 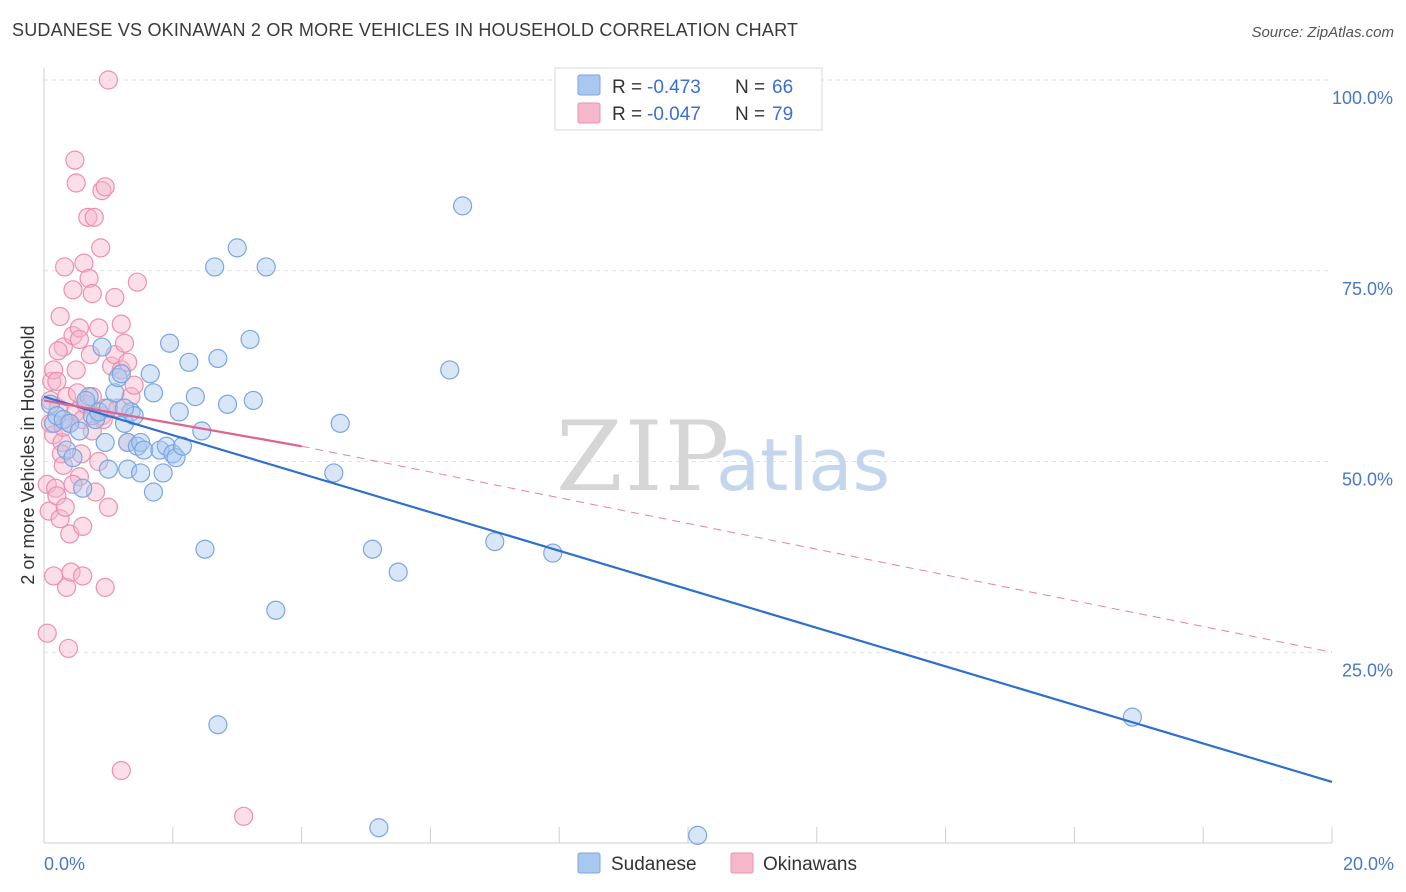 I want to click on sudanese-swatch, so click(x=589, y=85).